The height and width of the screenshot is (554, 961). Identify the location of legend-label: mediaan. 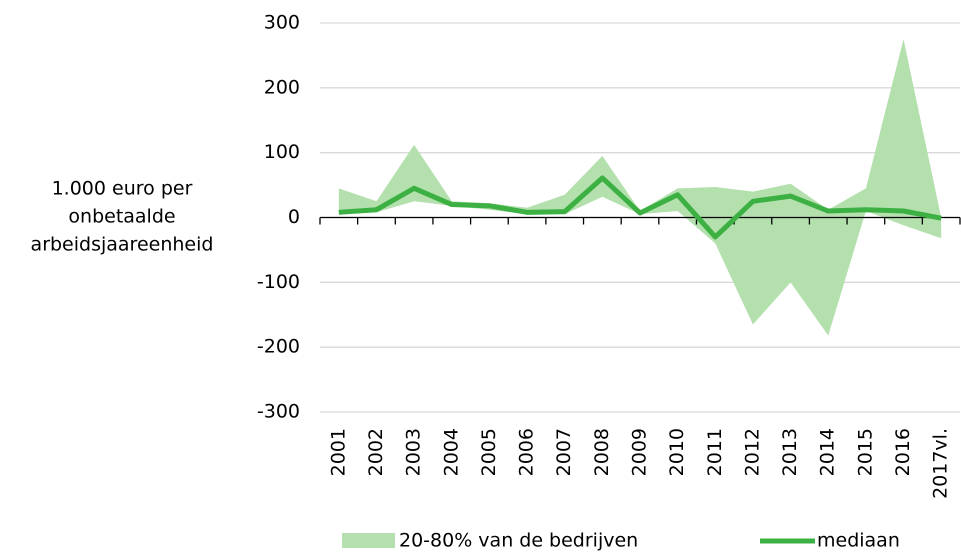
(858, 541).